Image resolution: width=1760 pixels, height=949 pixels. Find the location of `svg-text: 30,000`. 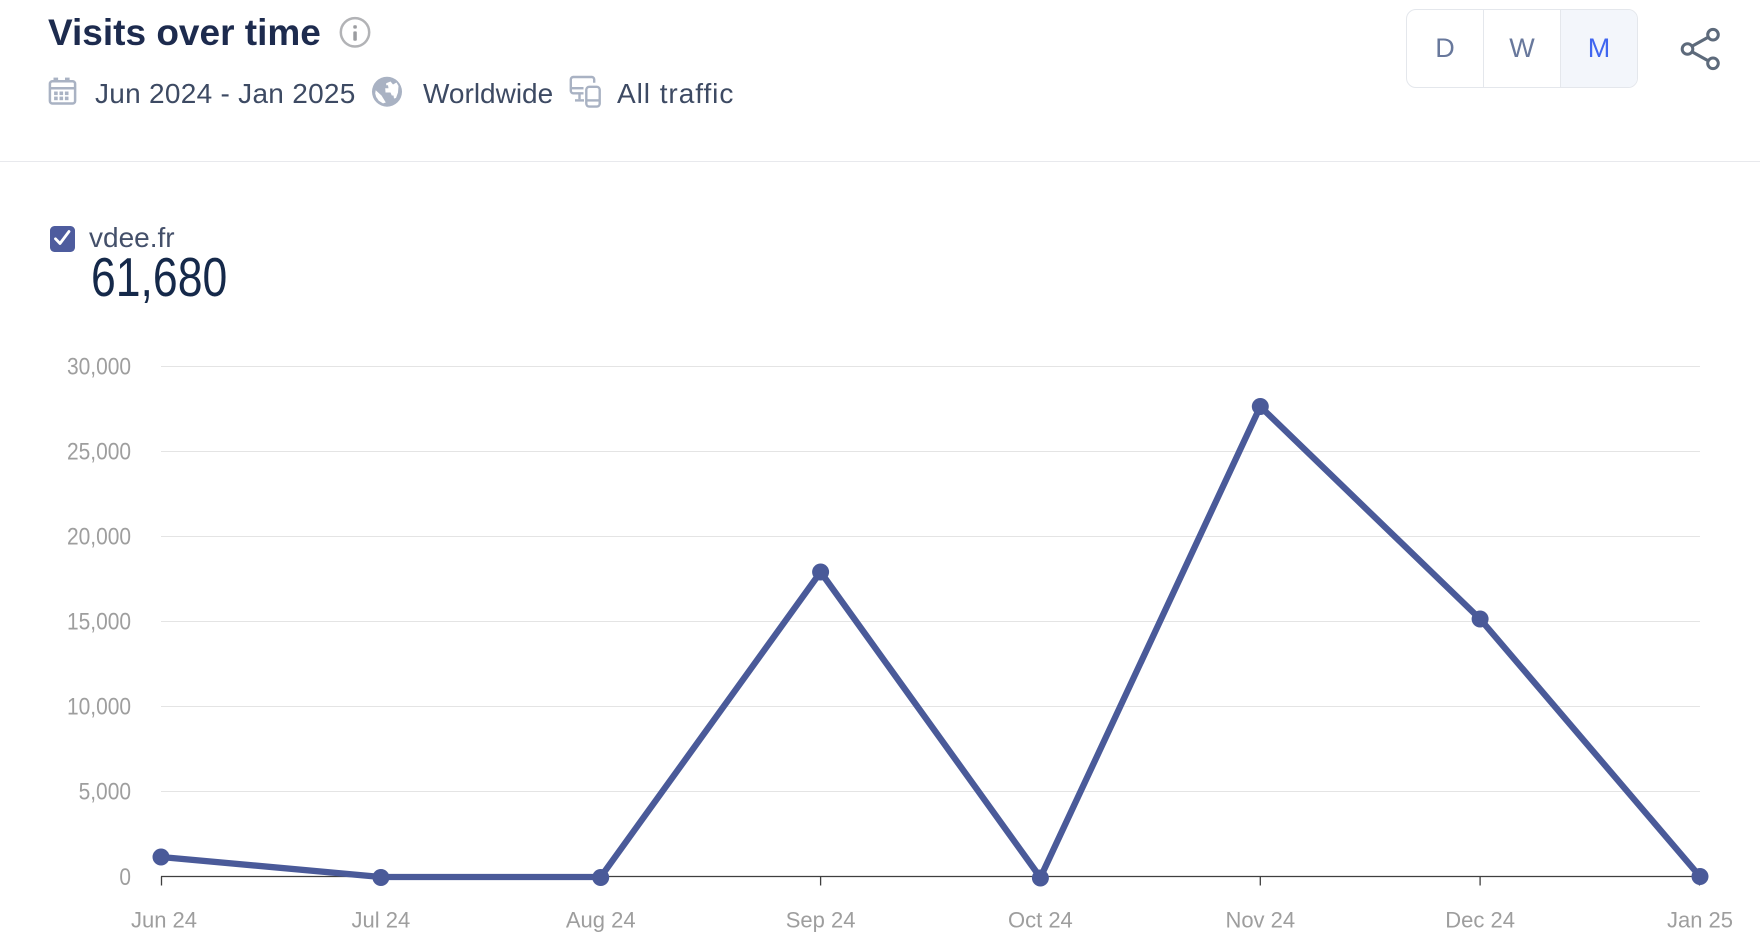

svg-text: 30,000 is located at coordinates (99, 366).